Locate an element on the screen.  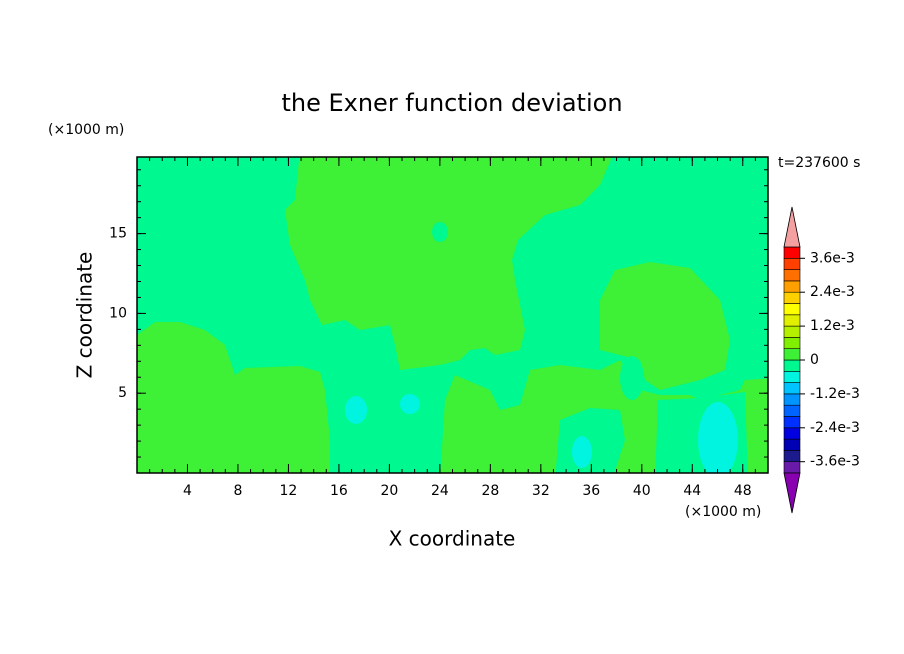
colorbar-tick-label: 3.6e-3 is located at coordinates (832, 258).